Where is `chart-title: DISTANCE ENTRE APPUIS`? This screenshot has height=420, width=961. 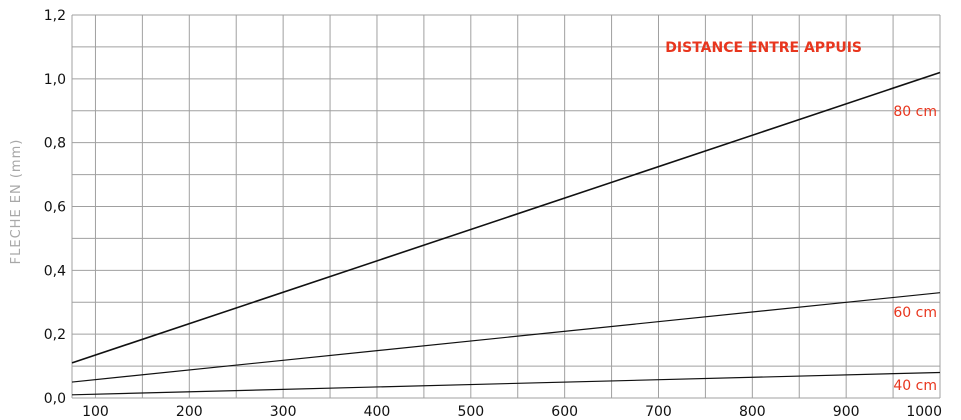 chart-title: DISTANCE ENTRE APPUIS is located at coordinates (763, 48).